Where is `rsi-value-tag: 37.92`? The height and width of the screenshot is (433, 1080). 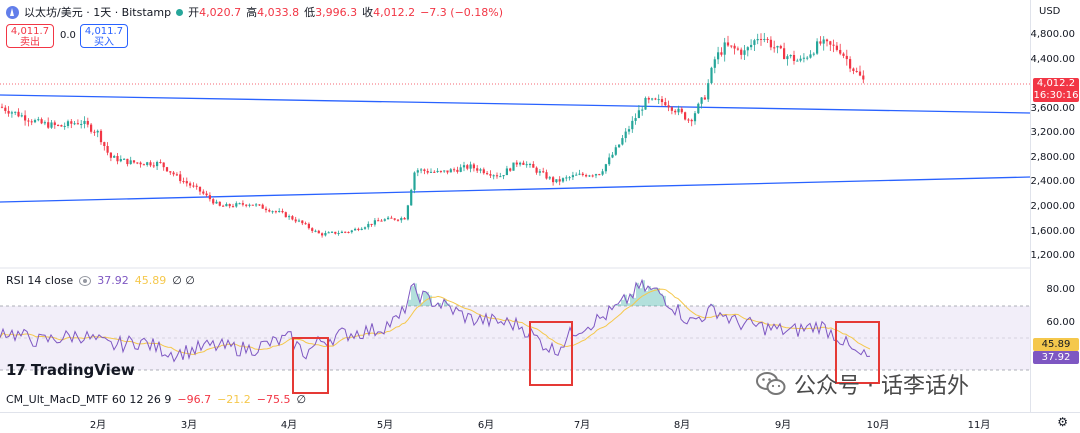
rsi-value-tag: 37.92 is located at coordinates (1056, 357).